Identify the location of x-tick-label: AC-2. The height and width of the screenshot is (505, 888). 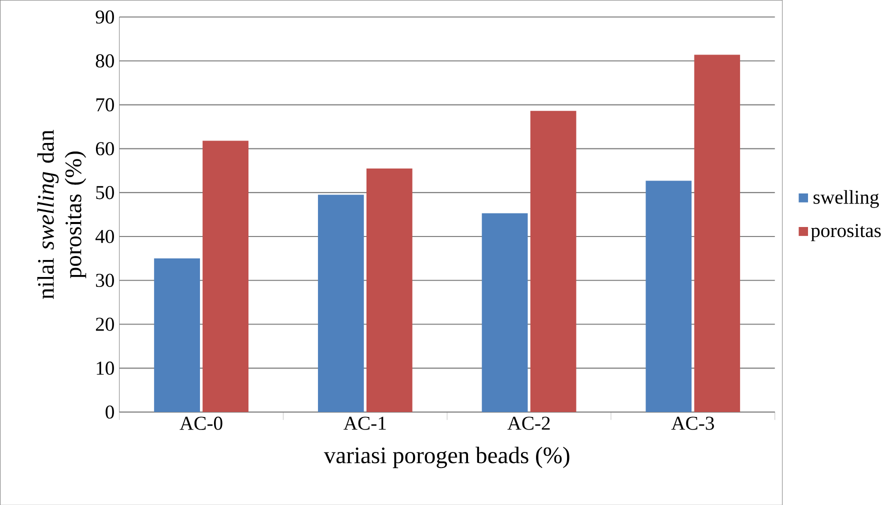
(528, 423).